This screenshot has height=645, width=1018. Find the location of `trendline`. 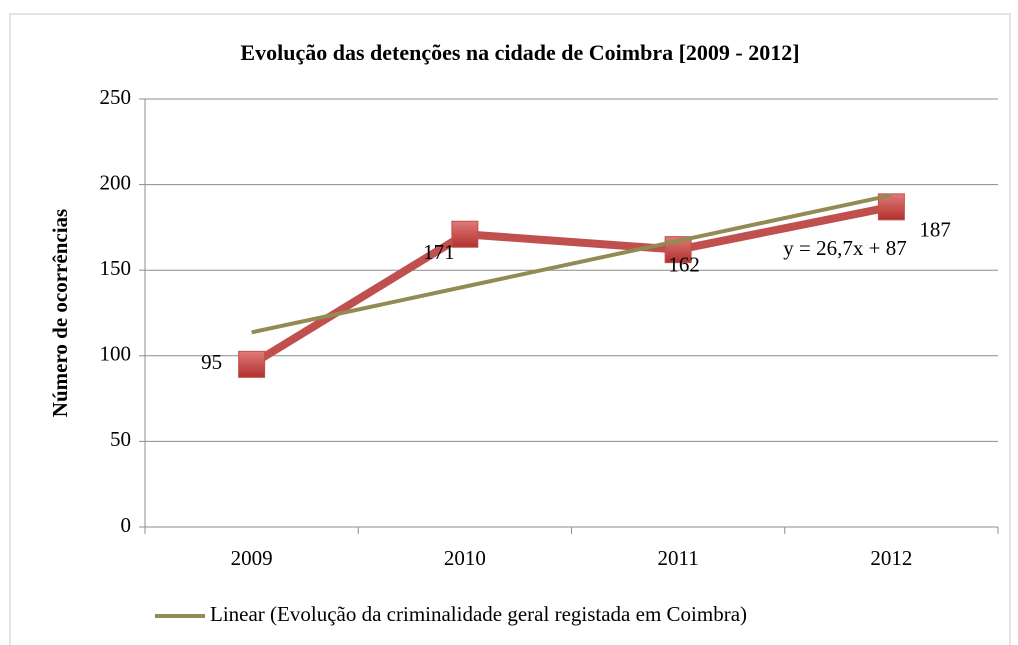

trendline is located at coordinates (571, 264).